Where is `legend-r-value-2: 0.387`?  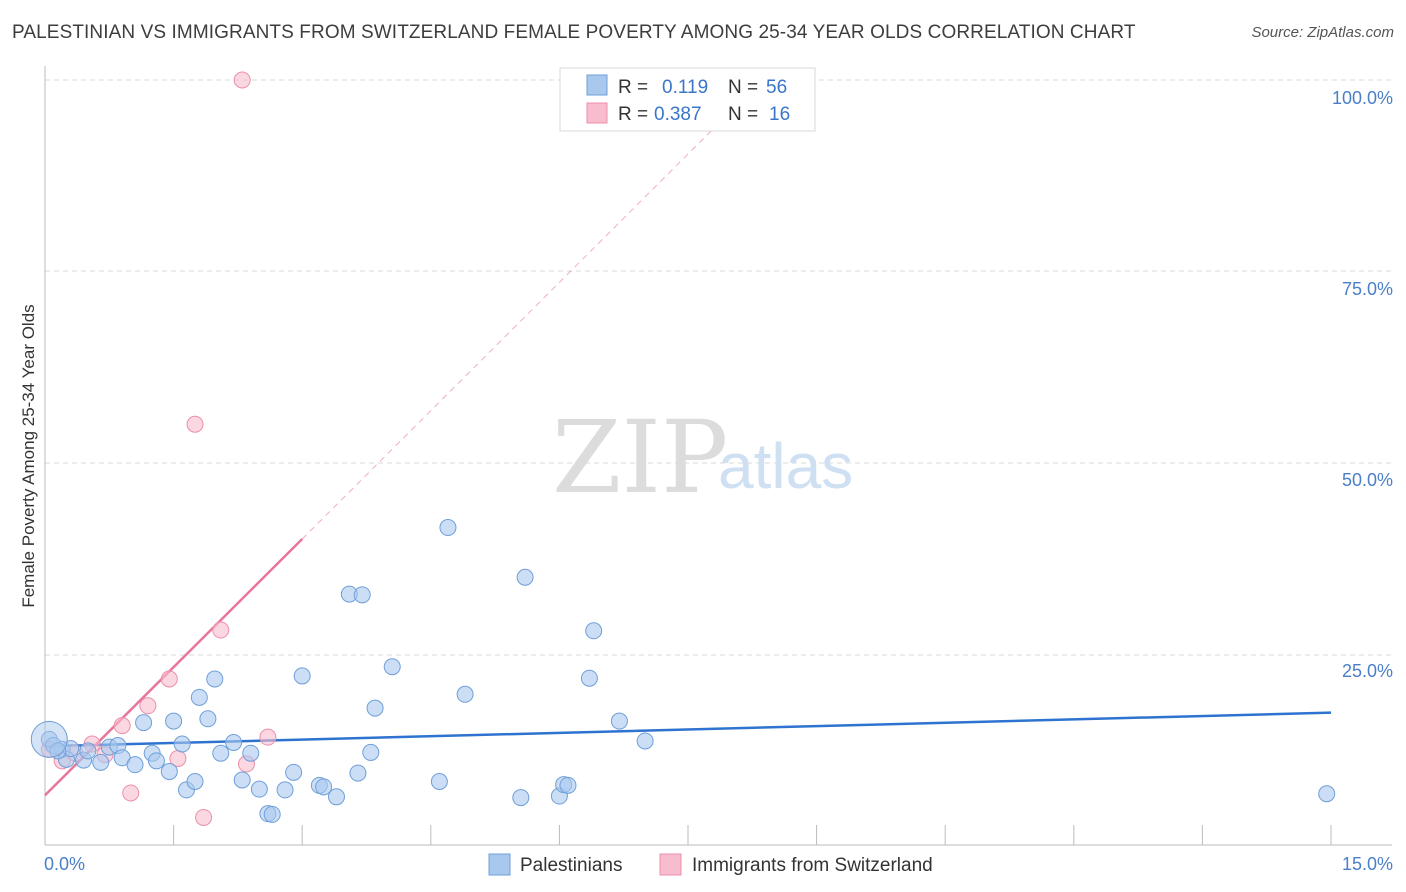 legend-r-value-2: 0.387 is located at coordinates (678, 114).